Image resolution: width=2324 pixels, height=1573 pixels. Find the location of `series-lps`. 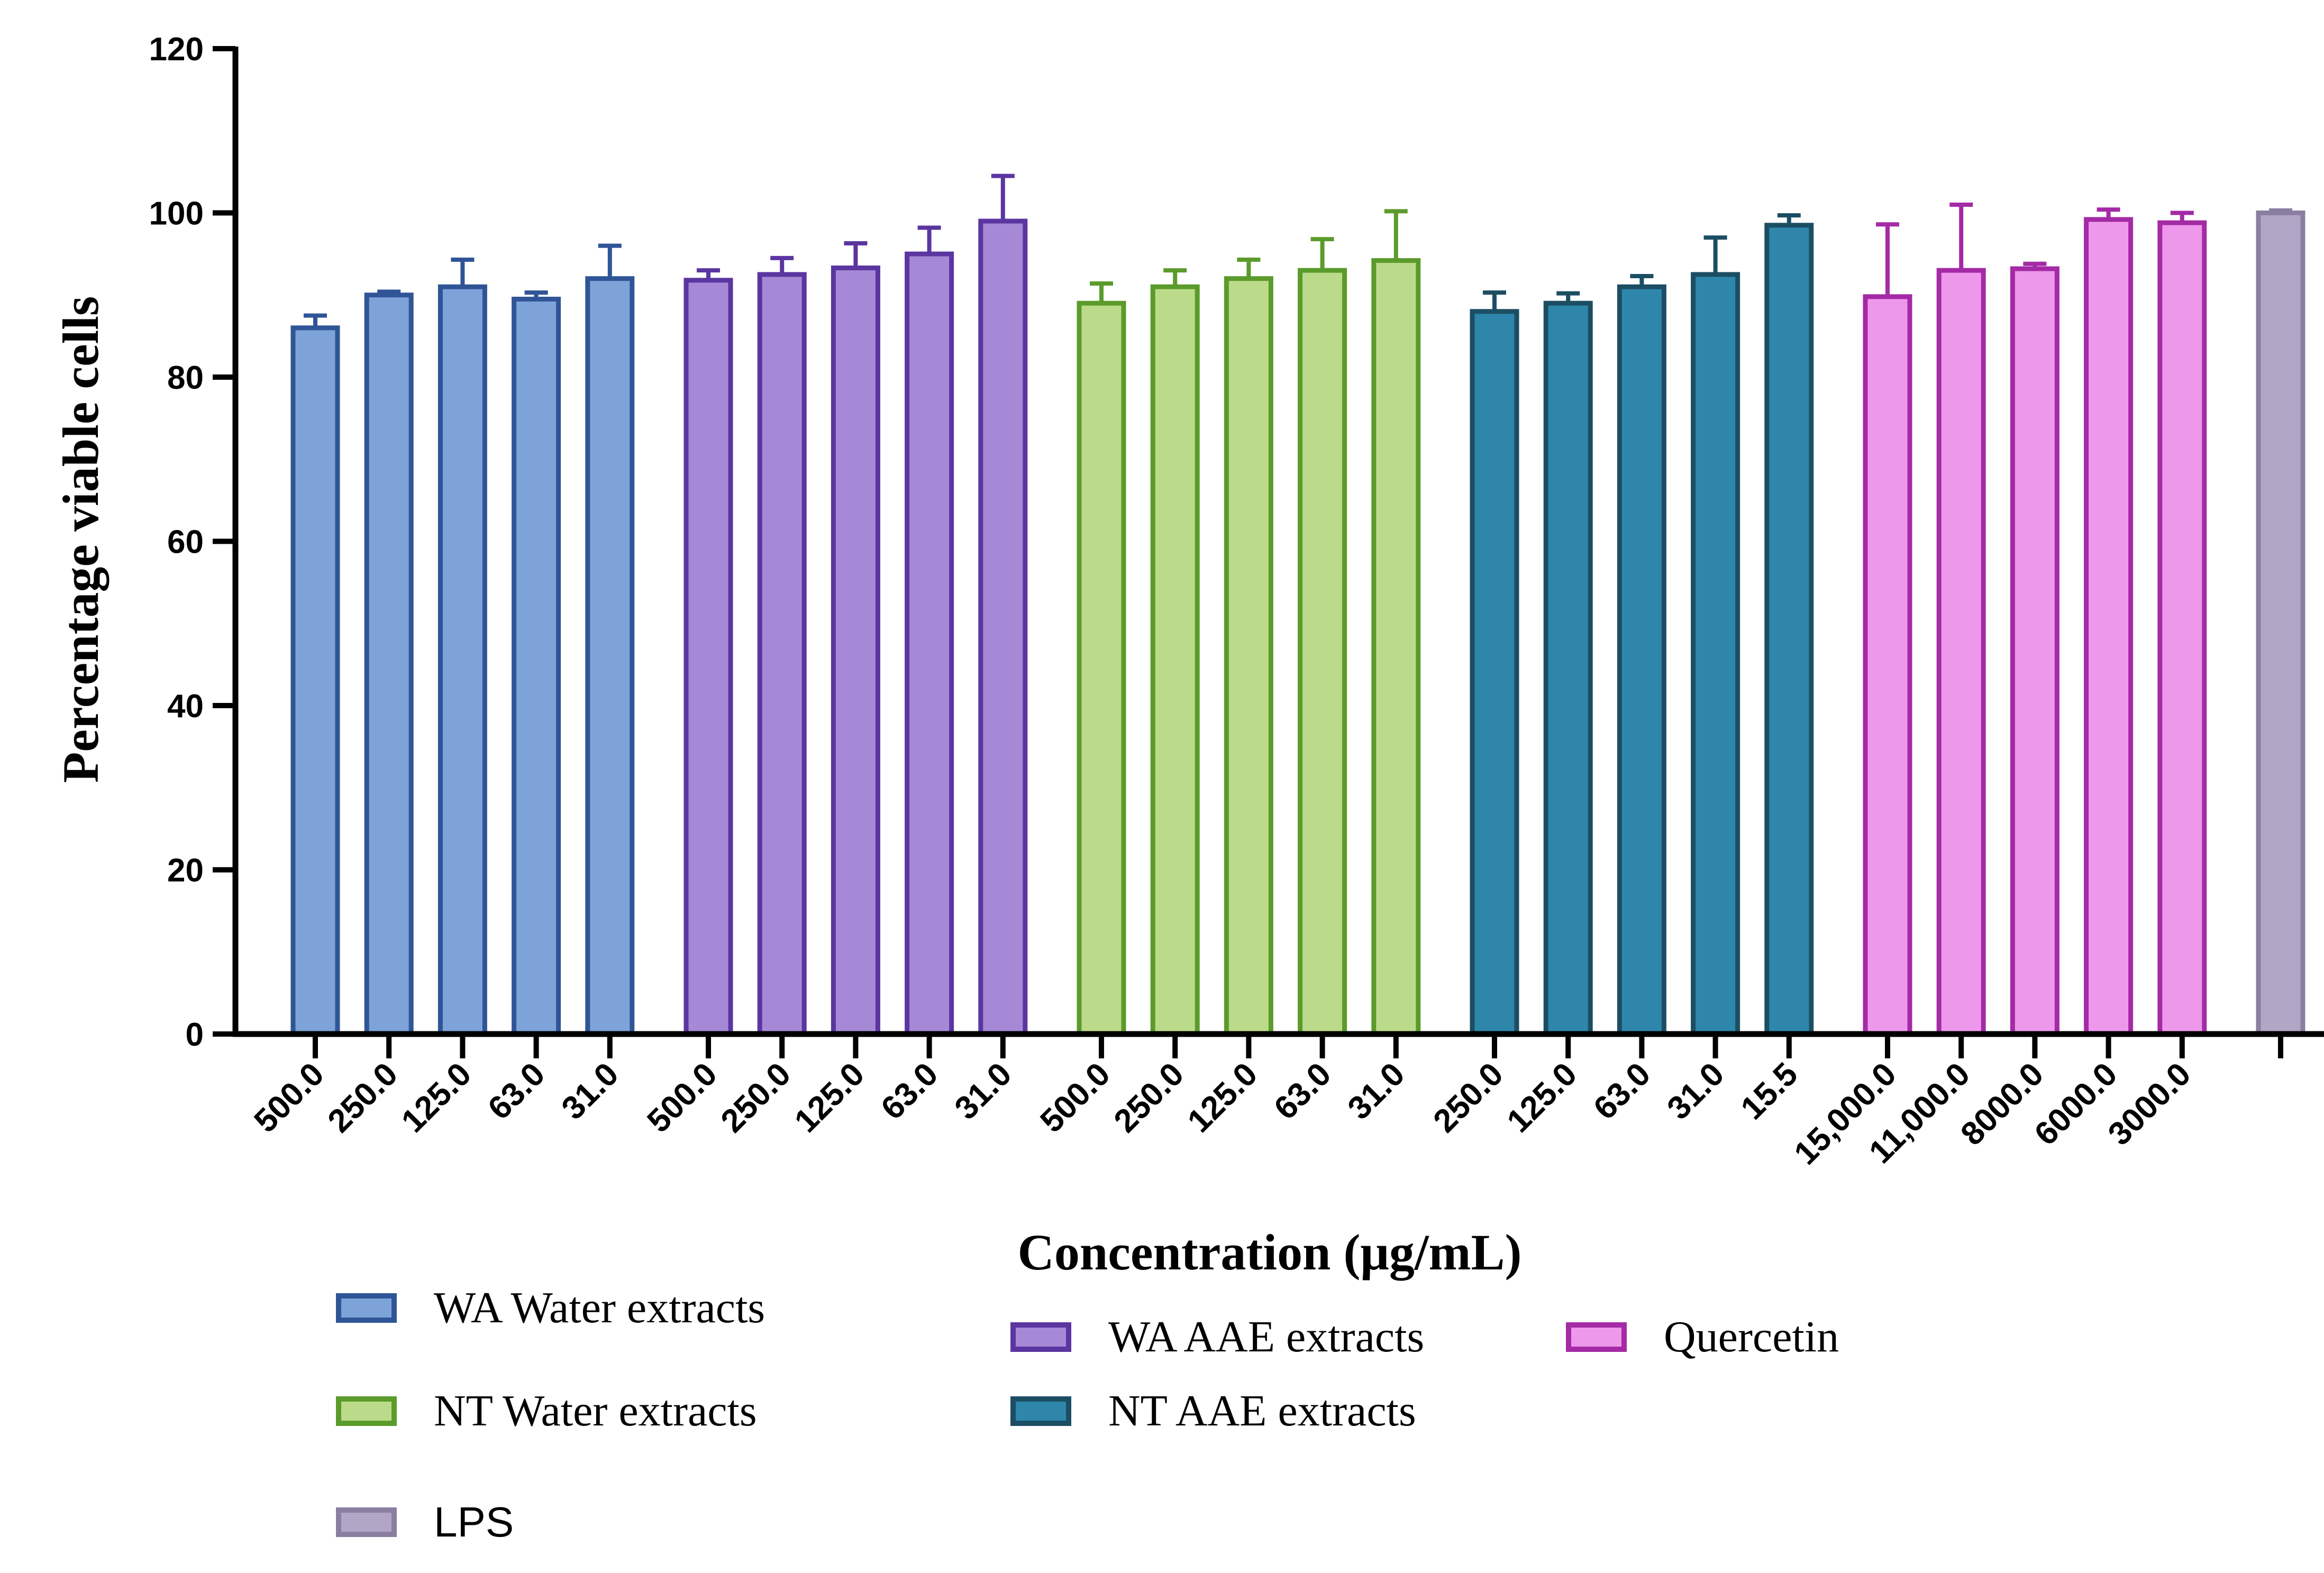

series-lps is located at coordinates (2280, 622).